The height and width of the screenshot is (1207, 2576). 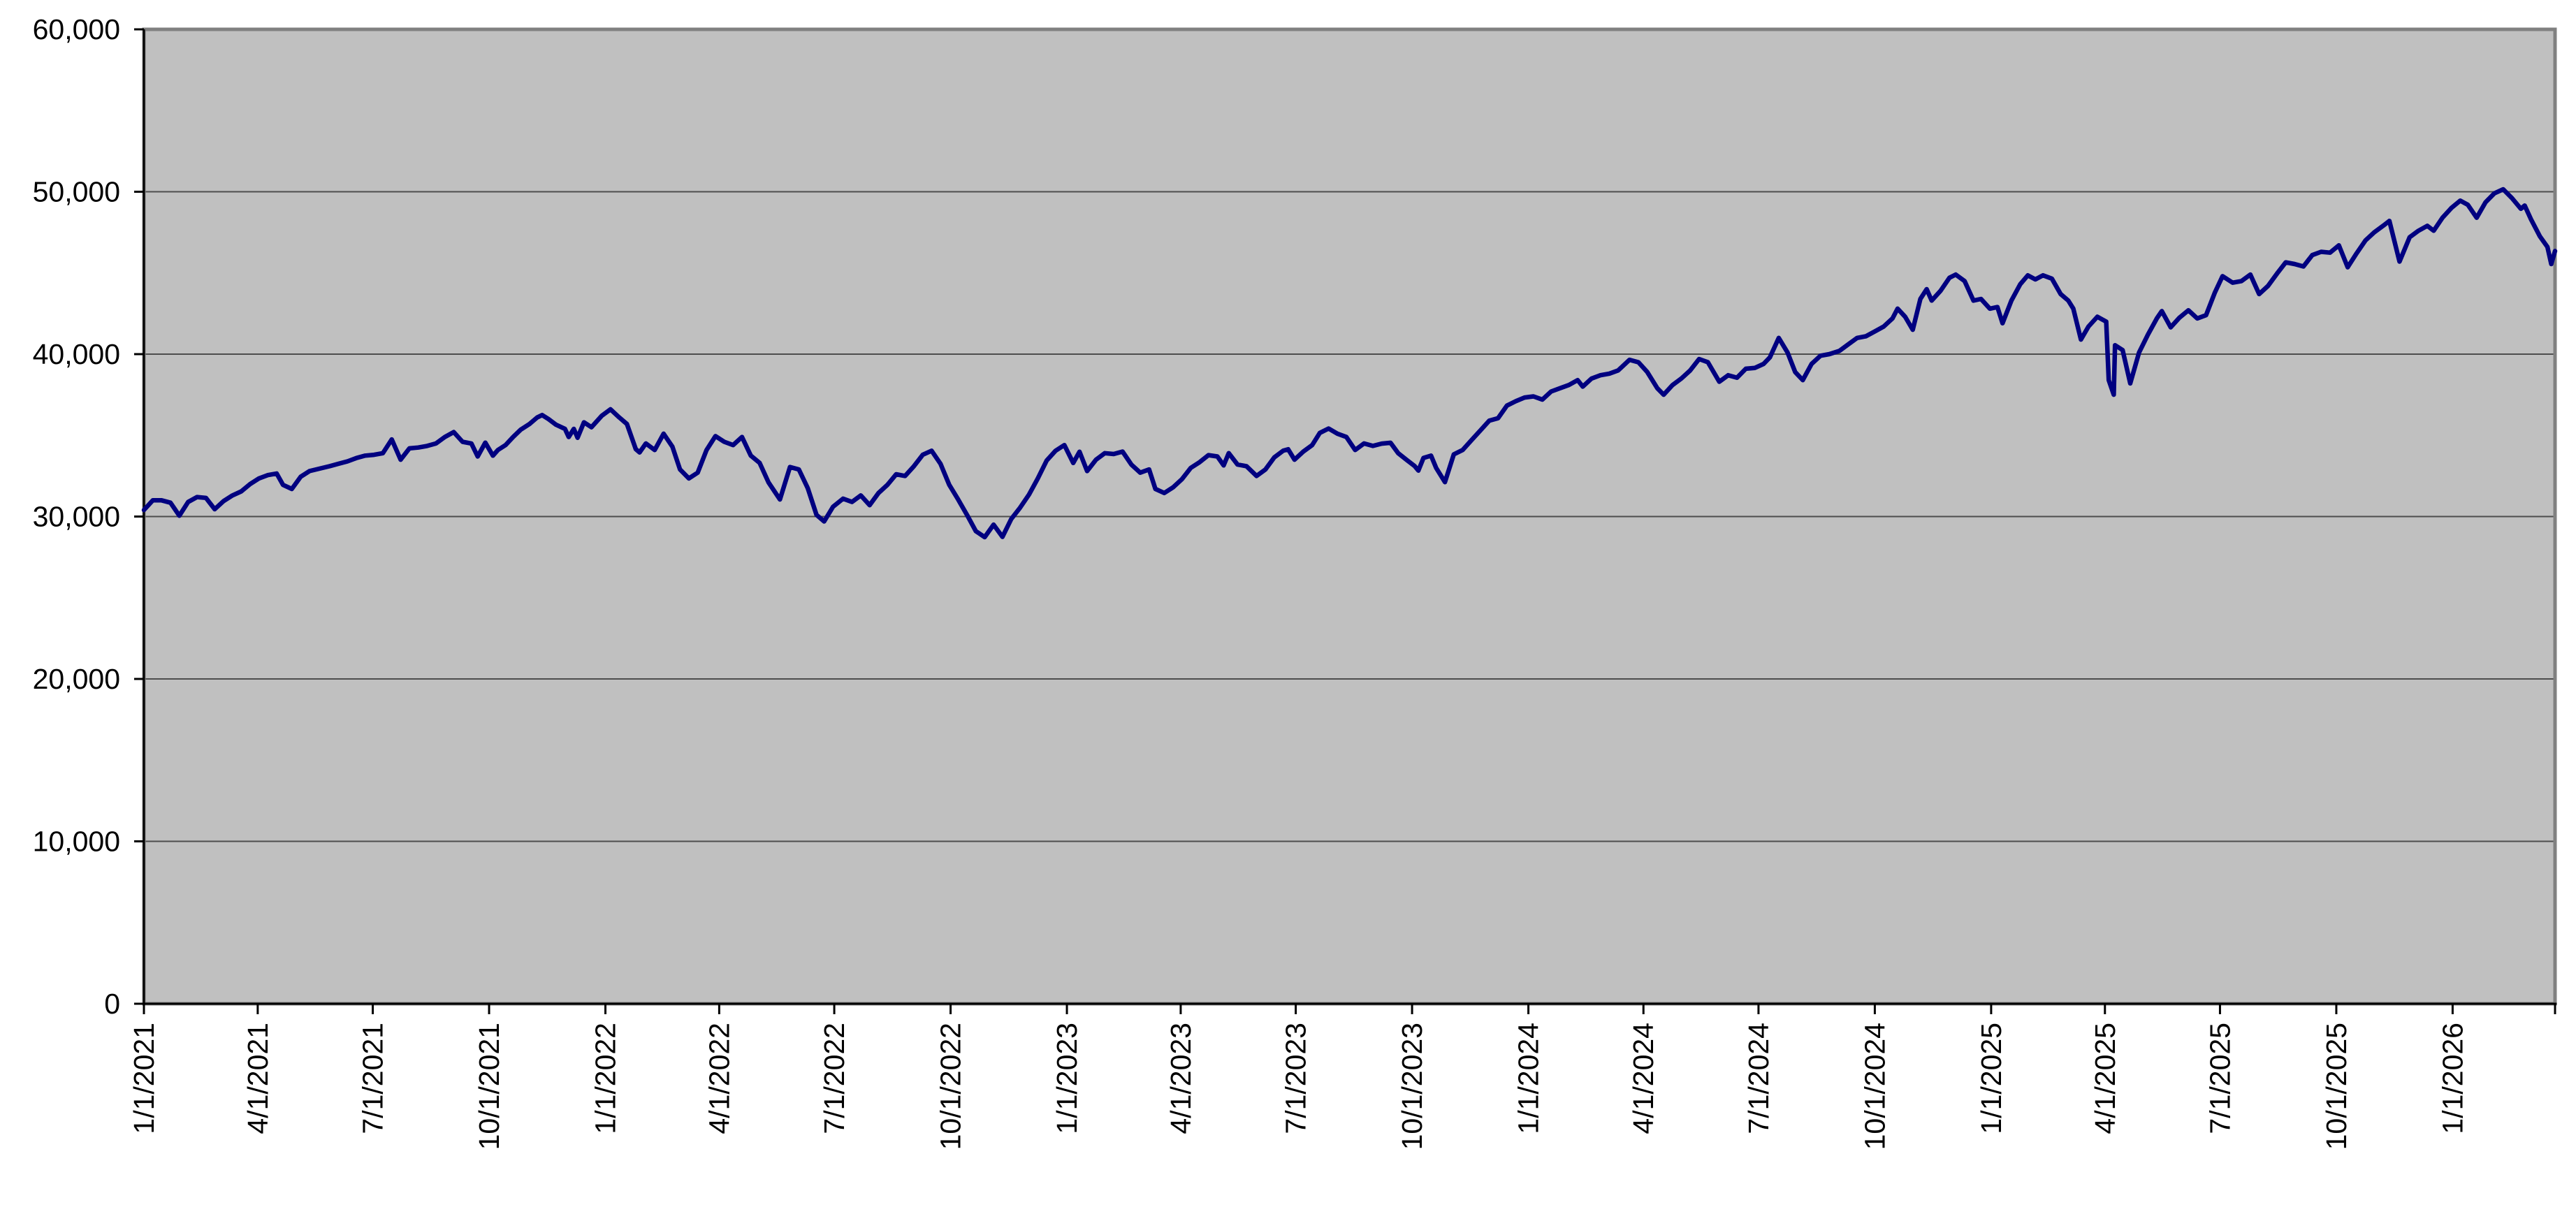 What do you see at coordinates (373, 1078) in the screenshot?
I see `x-axis-label: 7/1/2021` at bounding box center [373, 1078].